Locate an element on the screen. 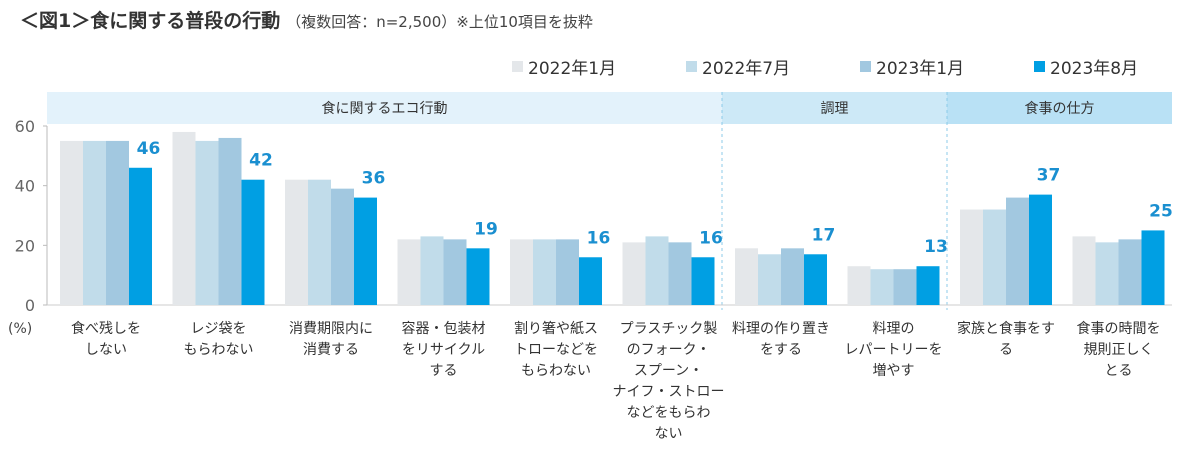  data-label: 16 is located at coordinates (711, 238).